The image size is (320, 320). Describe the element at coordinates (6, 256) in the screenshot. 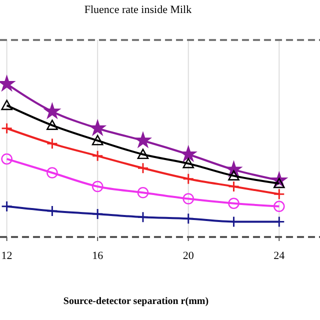

I see `x-tick-label: 12` at that location.